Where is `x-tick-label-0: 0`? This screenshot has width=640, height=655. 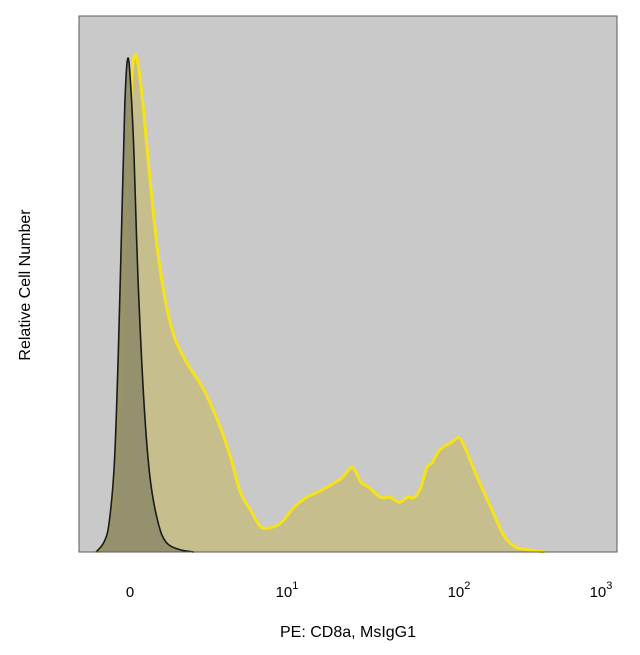 x-tick-label-0: 0 is located at coordinates (130, 592).